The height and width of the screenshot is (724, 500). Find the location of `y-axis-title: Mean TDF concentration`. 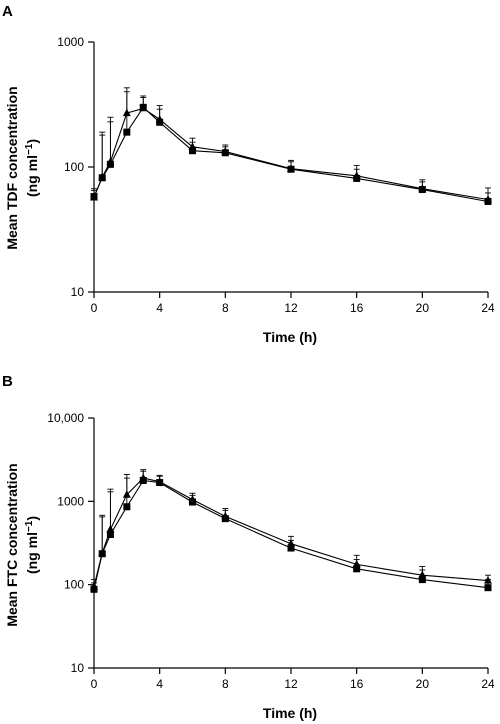

y-axis-title: Mean TDF concentration is located at coordinates (12, 167).